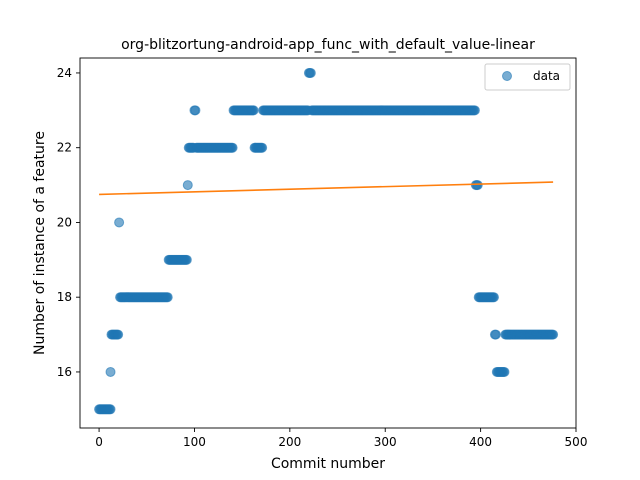 The height and width of the screenshot is (480, 640). Describe the element at coordinates (546, 76) in the screenshot. I see `legend-label-data: data` at that location.